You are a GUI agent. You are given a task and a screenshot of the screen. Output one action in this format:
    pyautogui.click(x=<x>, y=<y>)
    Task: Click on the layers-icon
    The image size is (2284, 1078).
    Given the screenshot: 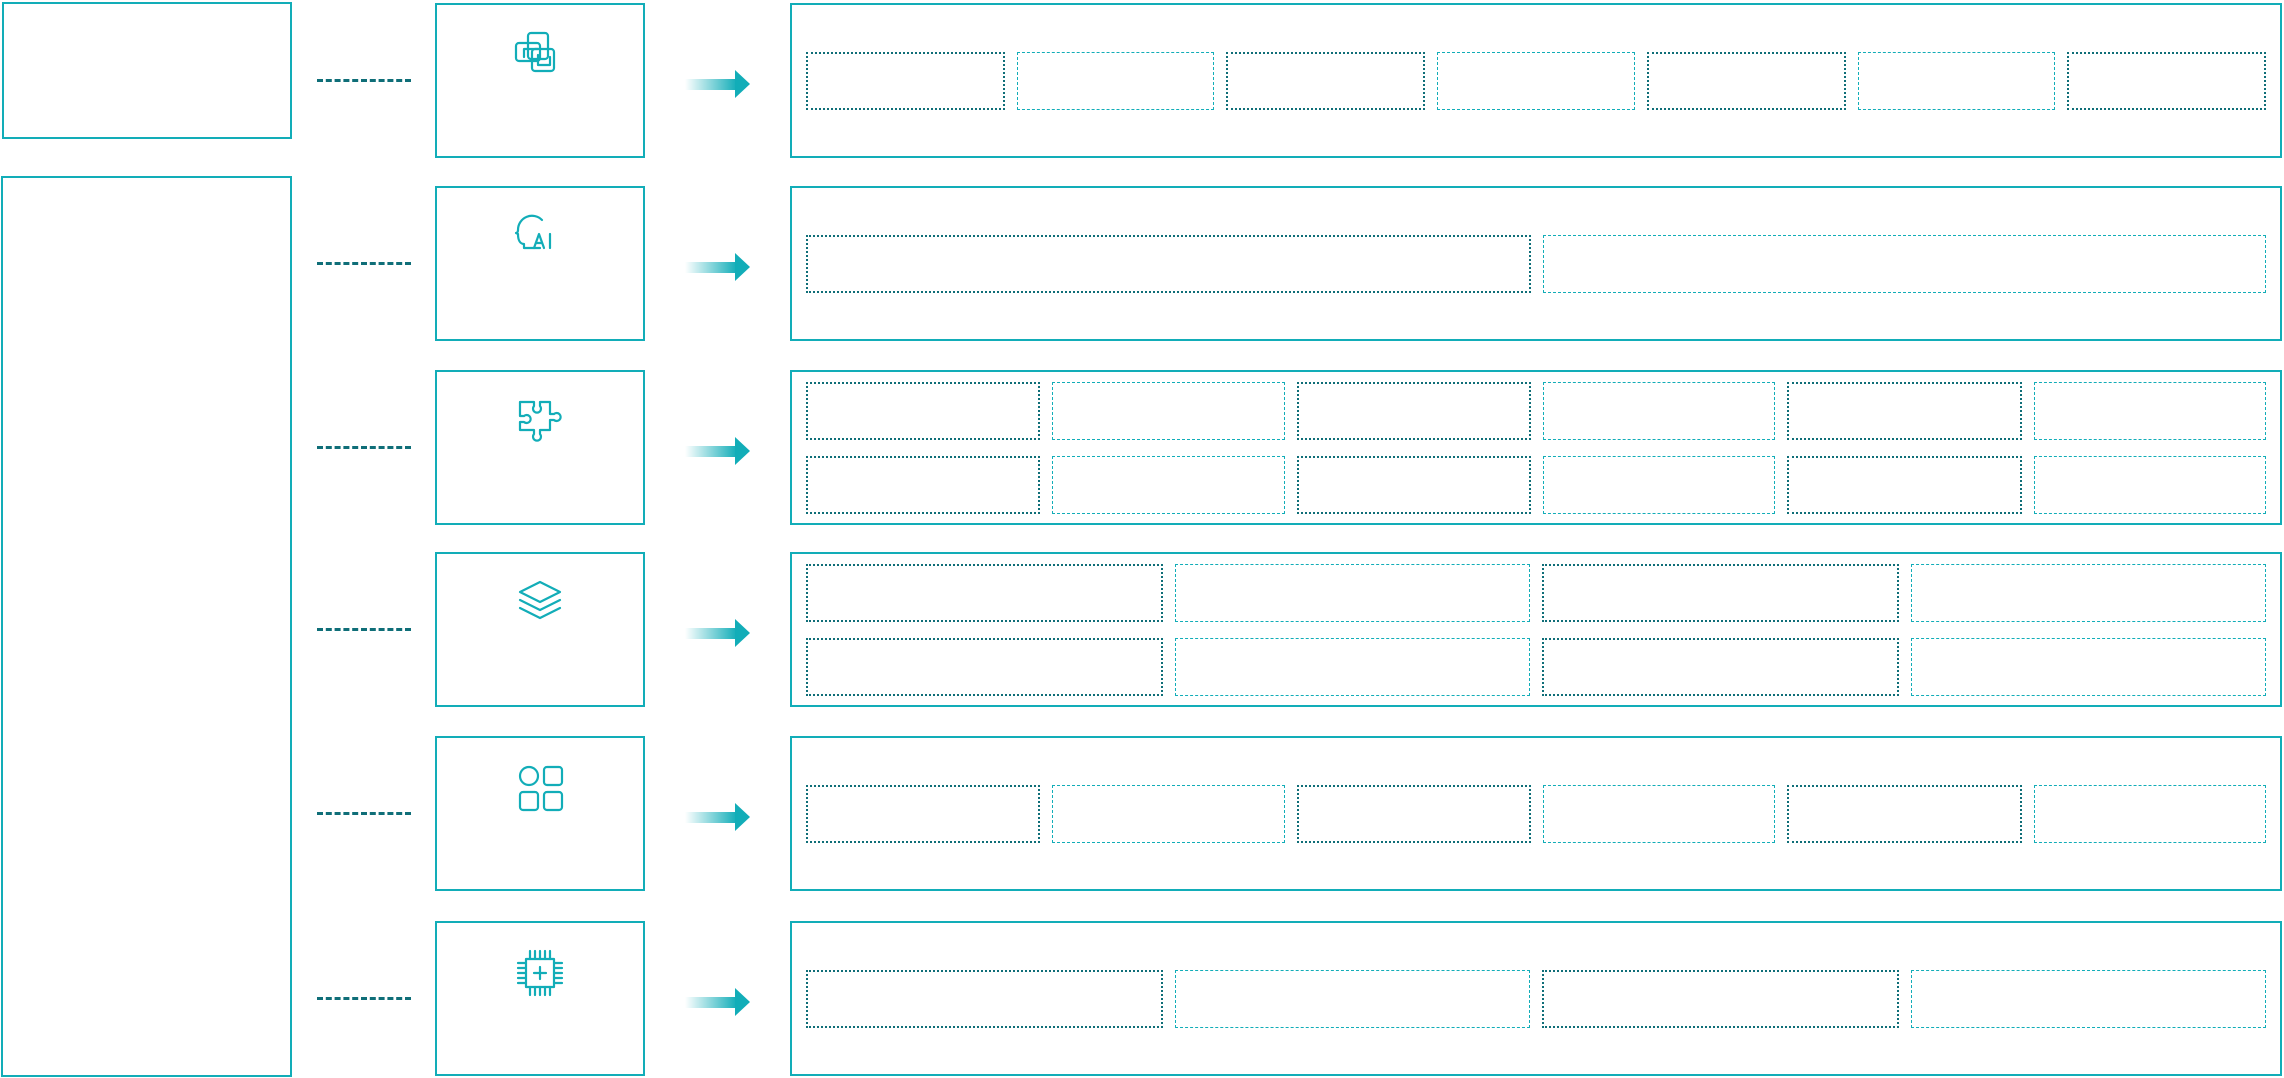 What is the action you would take?
    pyautogui.click(x=540, y=600)
    